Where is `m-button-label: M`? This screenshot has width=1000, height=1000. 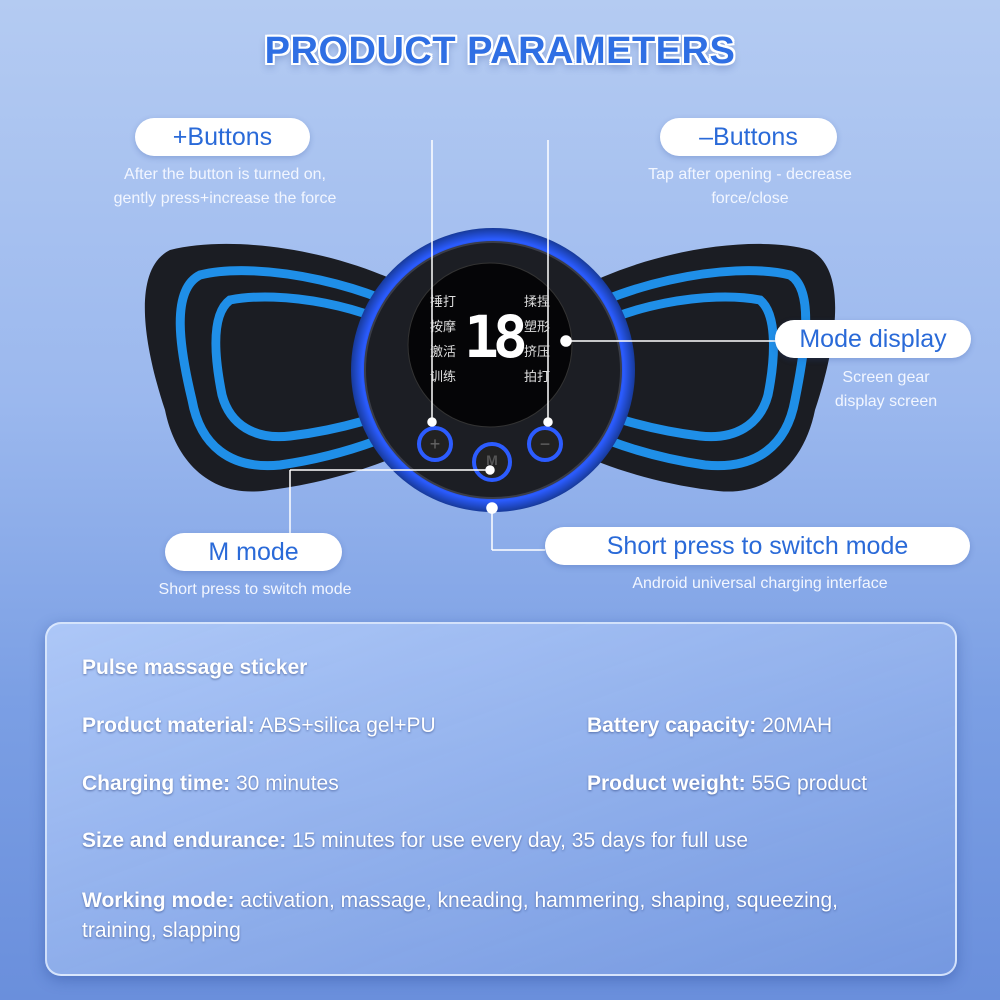
m-button-label: M is located at coordinates (492, 460).